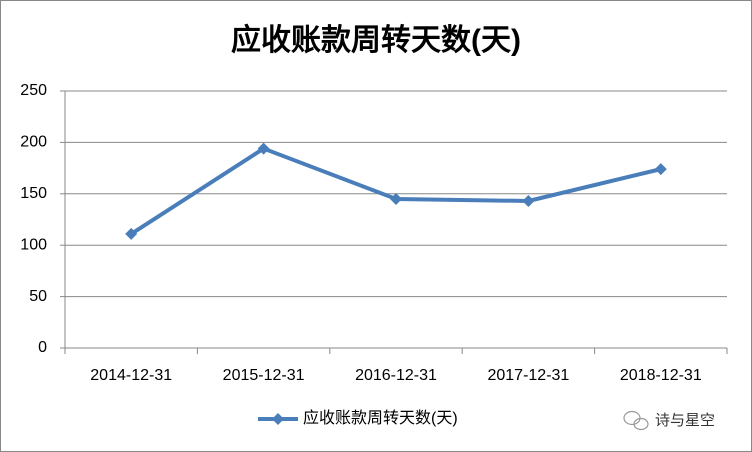  What do you see at coordinates (528, 375) in the screenshot?
I see `x-tick-label: 2017-12-31` at bounding box center [528, 375].